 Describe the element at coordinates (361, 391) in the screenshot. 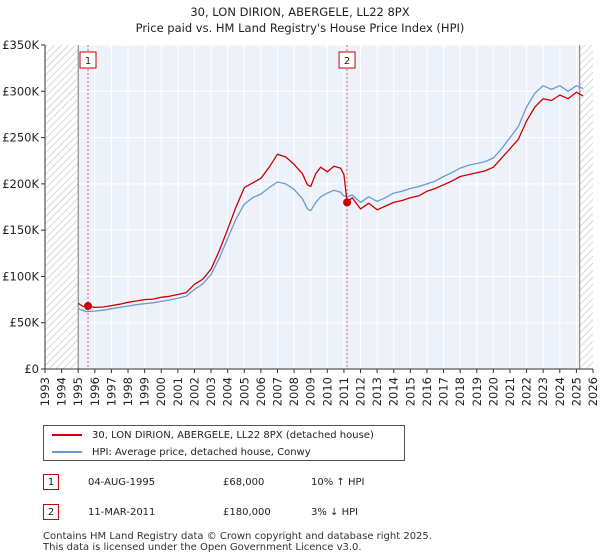

I see `x-tick-label: 2012` at that location.